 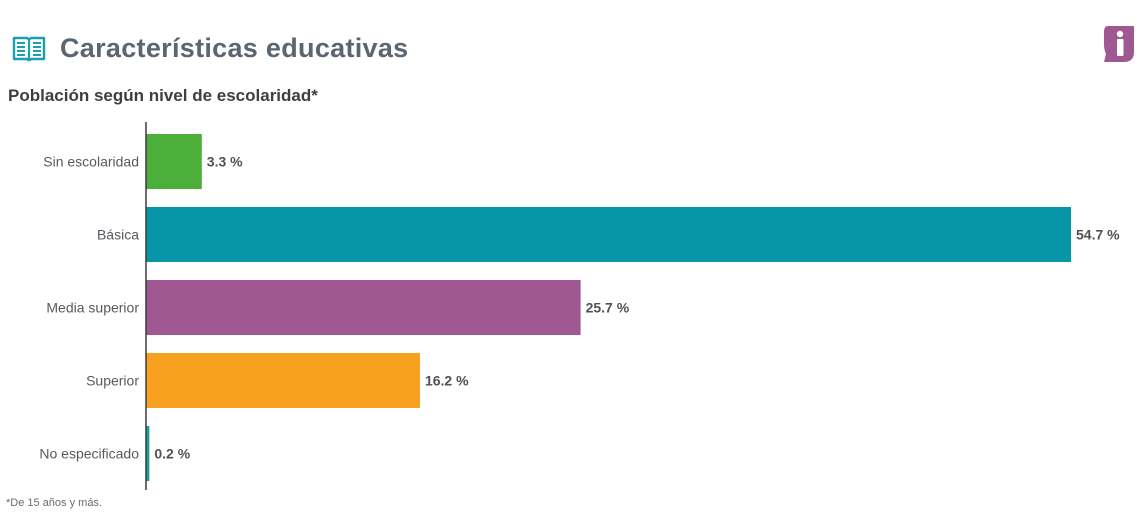 I want to click on info-icon, so click(x=1119, y=44).